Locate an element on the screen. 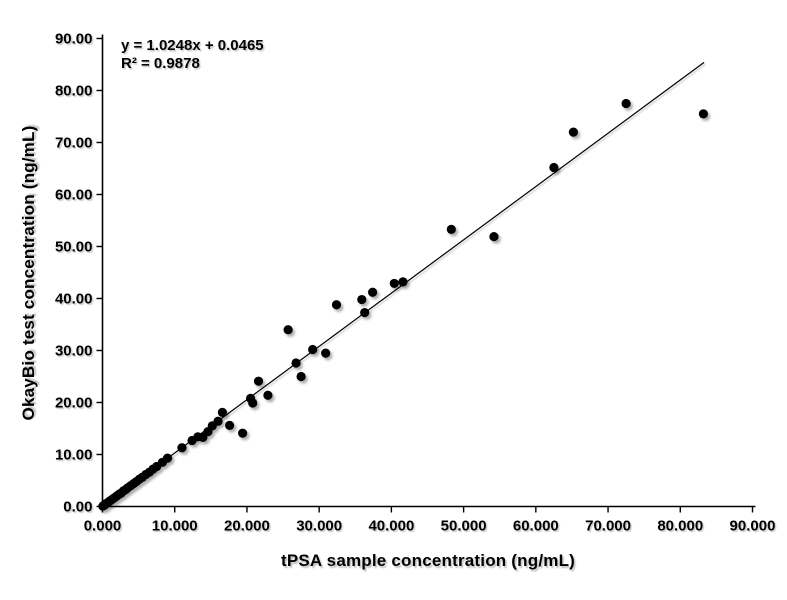  x-tick-label: 20.000 is located at coordinates (247, 526).